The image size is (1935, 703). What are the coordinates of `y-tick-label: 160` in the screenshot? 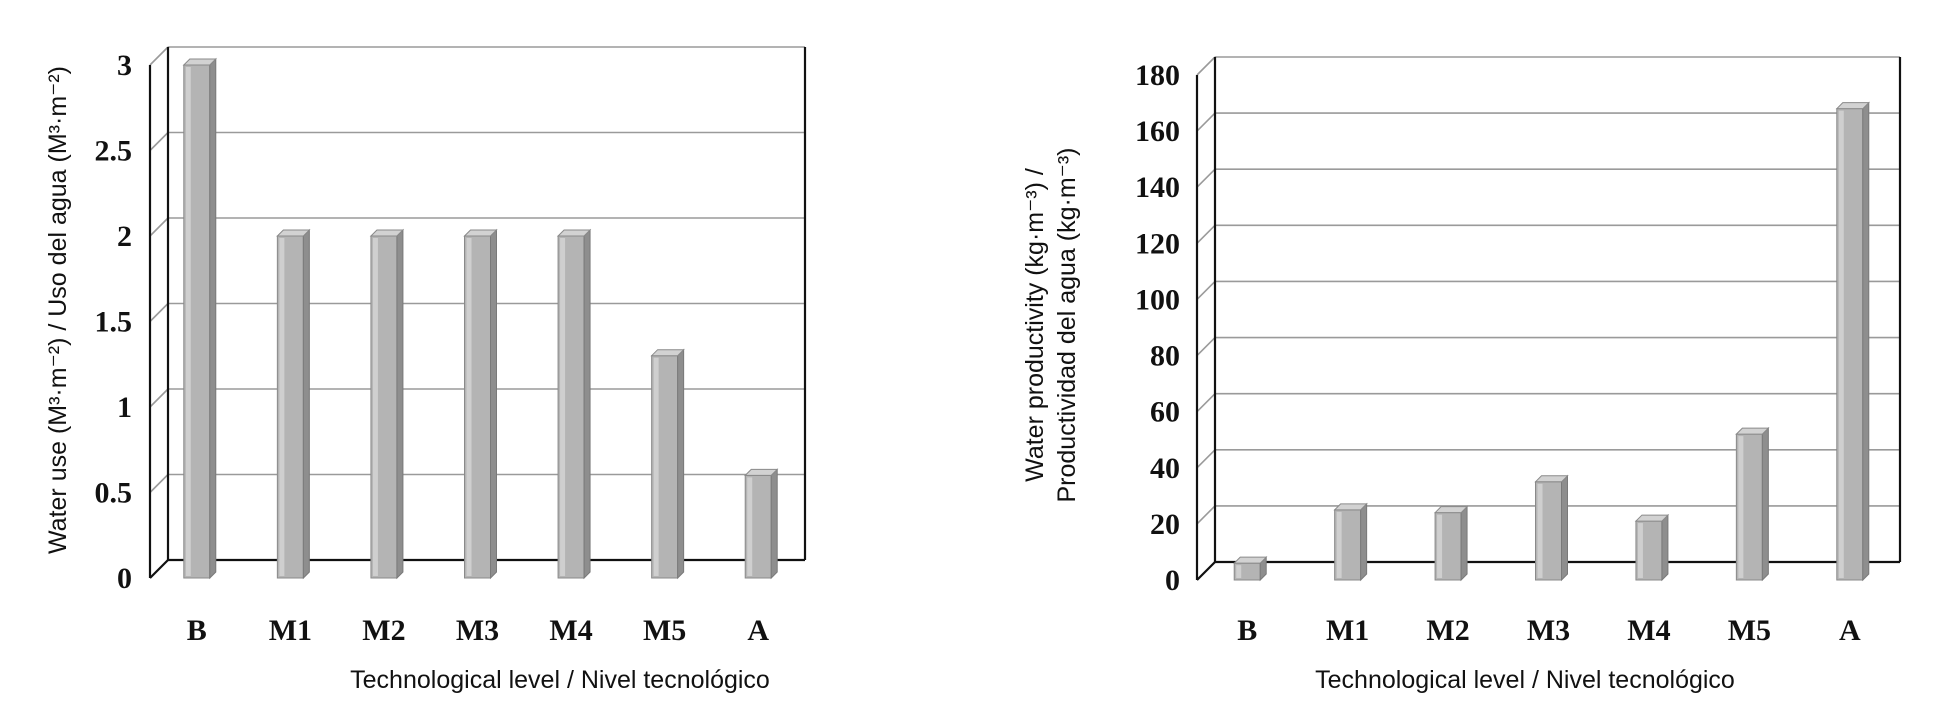 It's located at (1157, 131).